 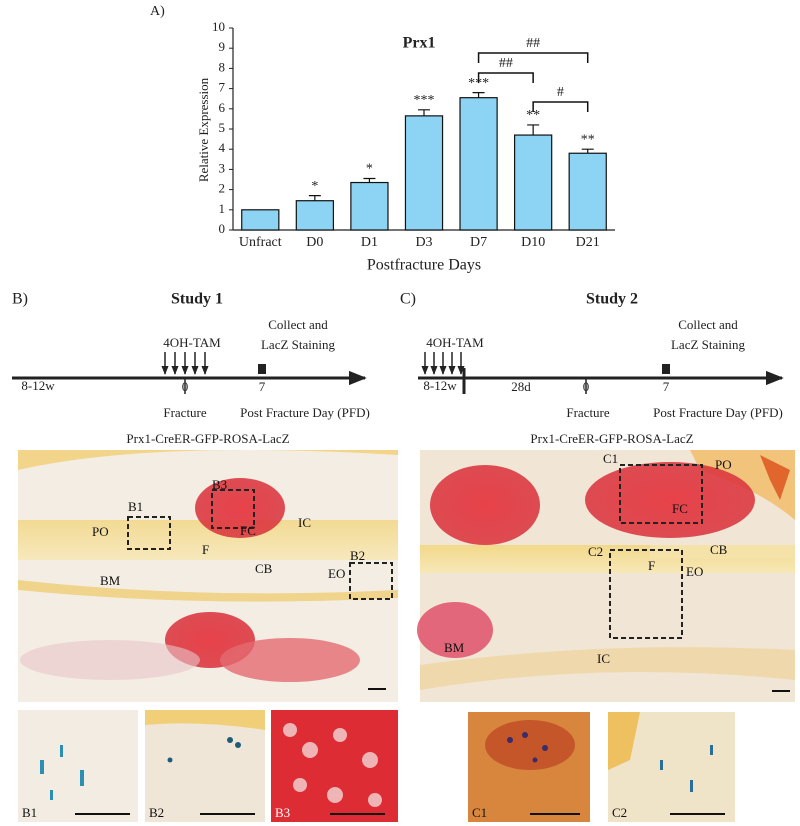 What do you see at coordinates (222, 107) in the screenshot?
I see `y-tick-label: 6` at bounding box center [222, 107].